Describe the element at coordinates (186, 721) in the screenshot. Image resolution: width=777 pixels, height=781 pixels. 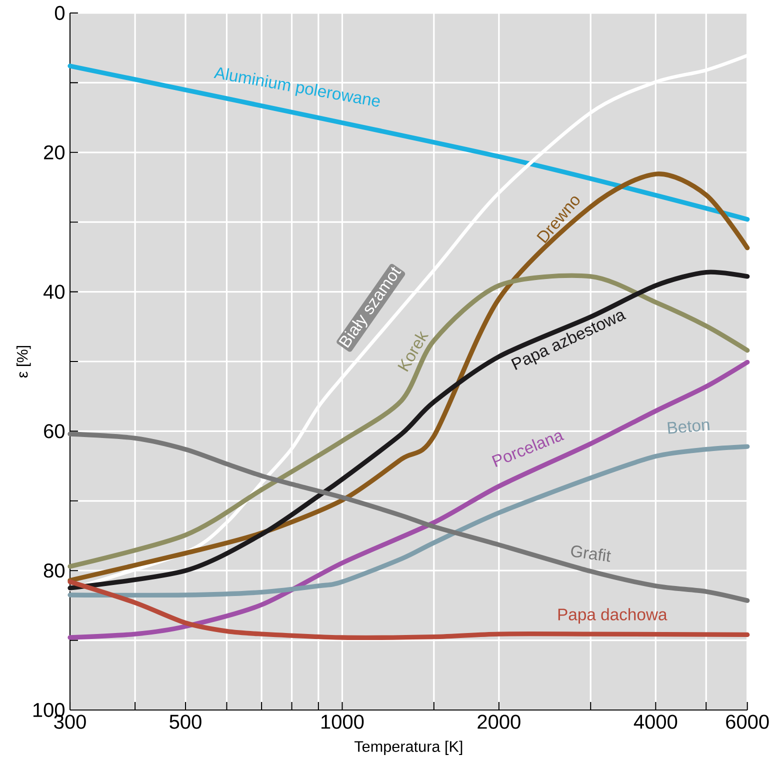
I see `x-tick-label: 500` at that location.